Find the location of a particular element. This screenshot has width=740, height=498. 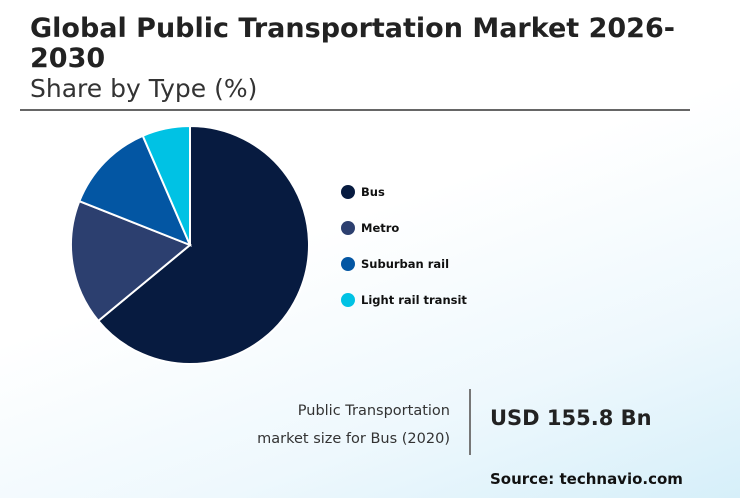

legend-label: Suburban rail is located at coordinates (405, 264).